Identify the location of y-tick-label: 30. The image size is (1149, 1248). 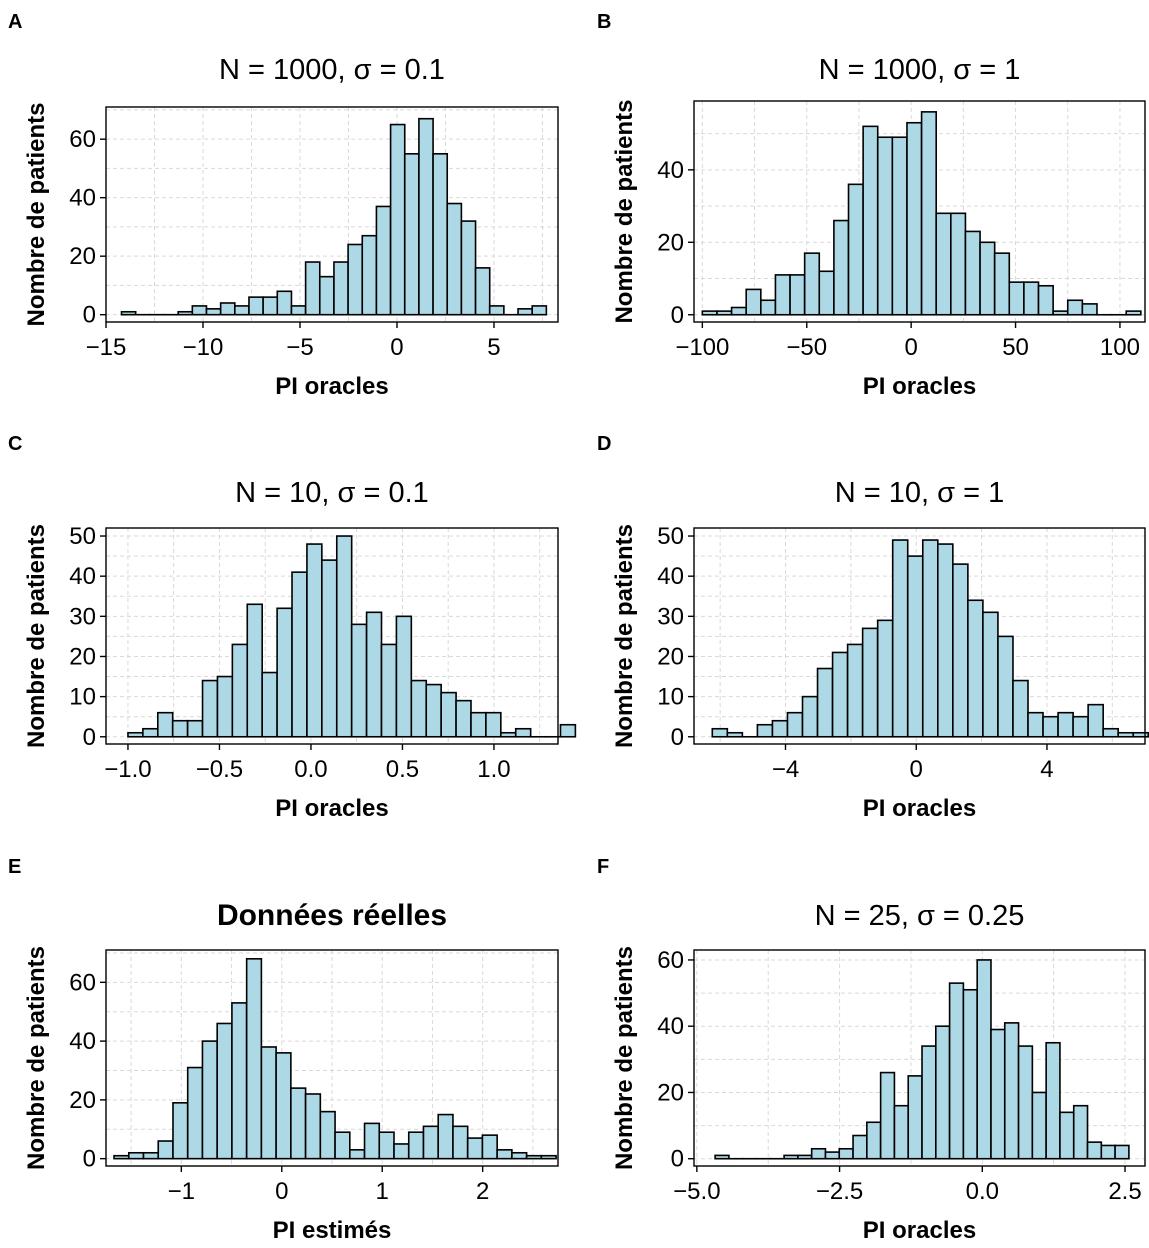
(670, 616).